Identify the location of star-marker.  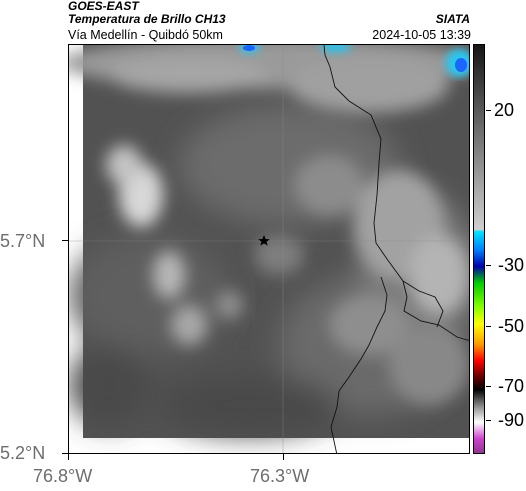
(264, 240).